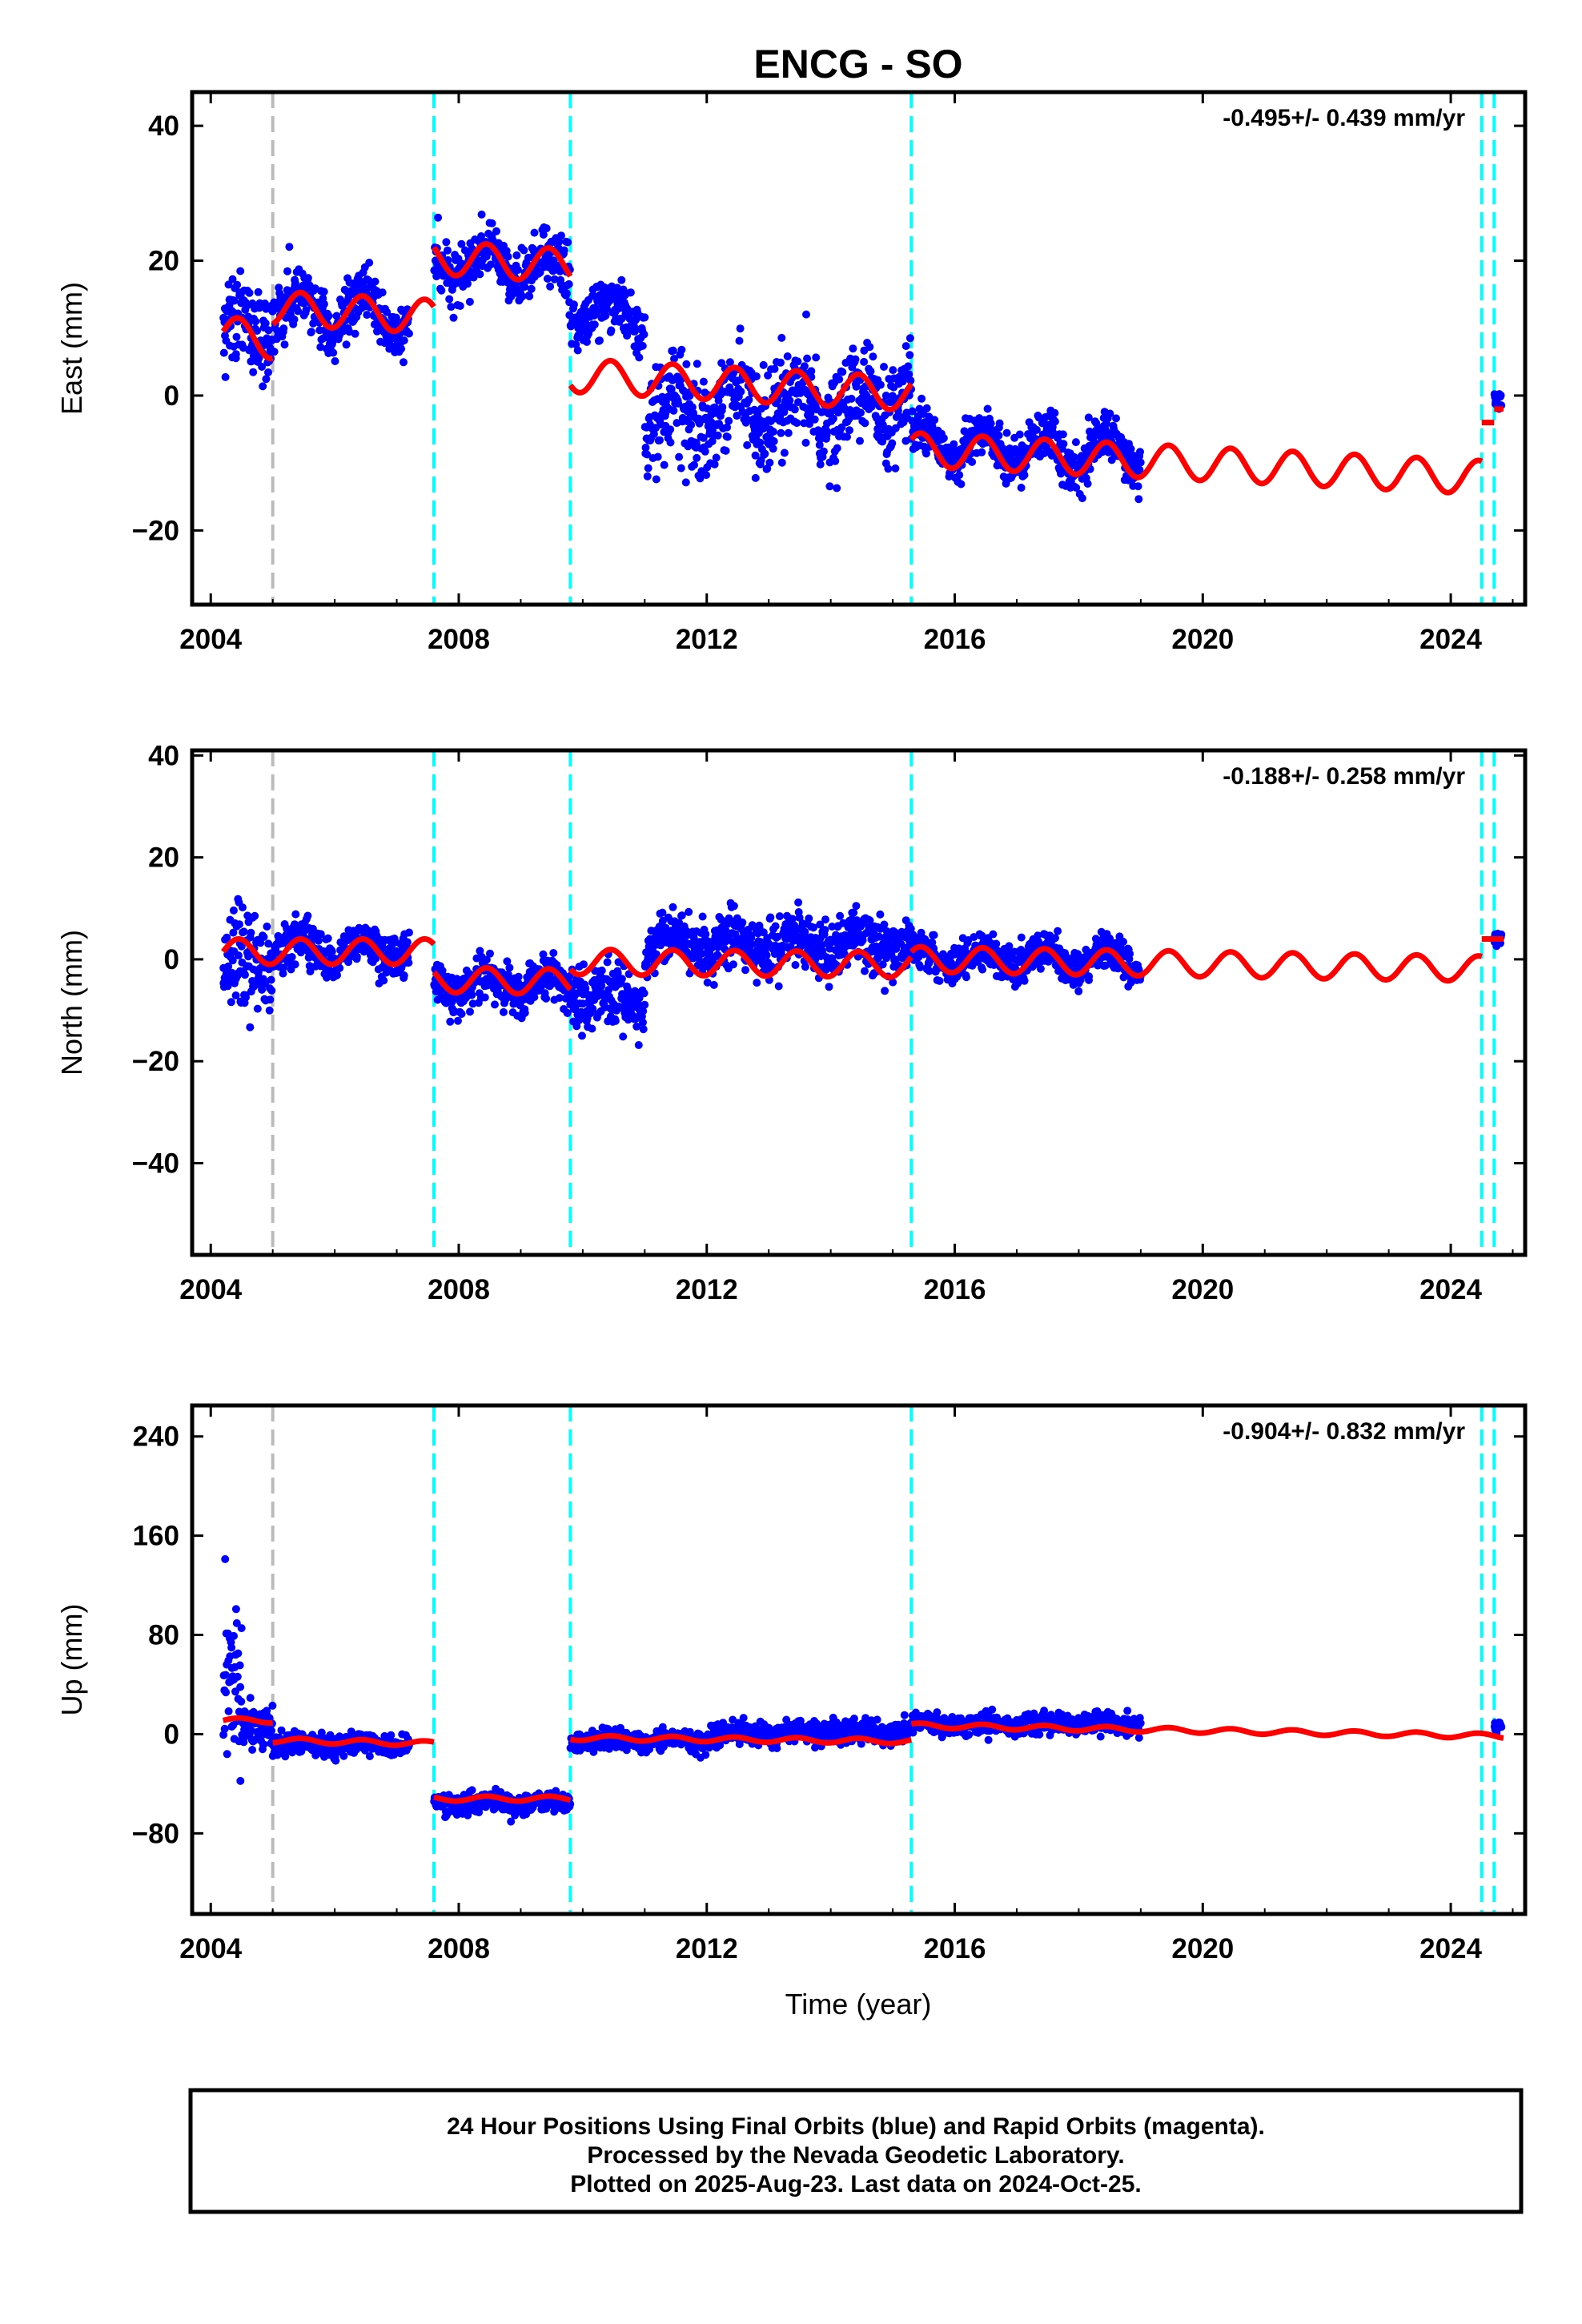 Image resolution: width=1582 pixels, height=2324 pixels. Describe the element at coordinates (155, 530) in the screenshot. I see `y-tick-label: −20` at that location.